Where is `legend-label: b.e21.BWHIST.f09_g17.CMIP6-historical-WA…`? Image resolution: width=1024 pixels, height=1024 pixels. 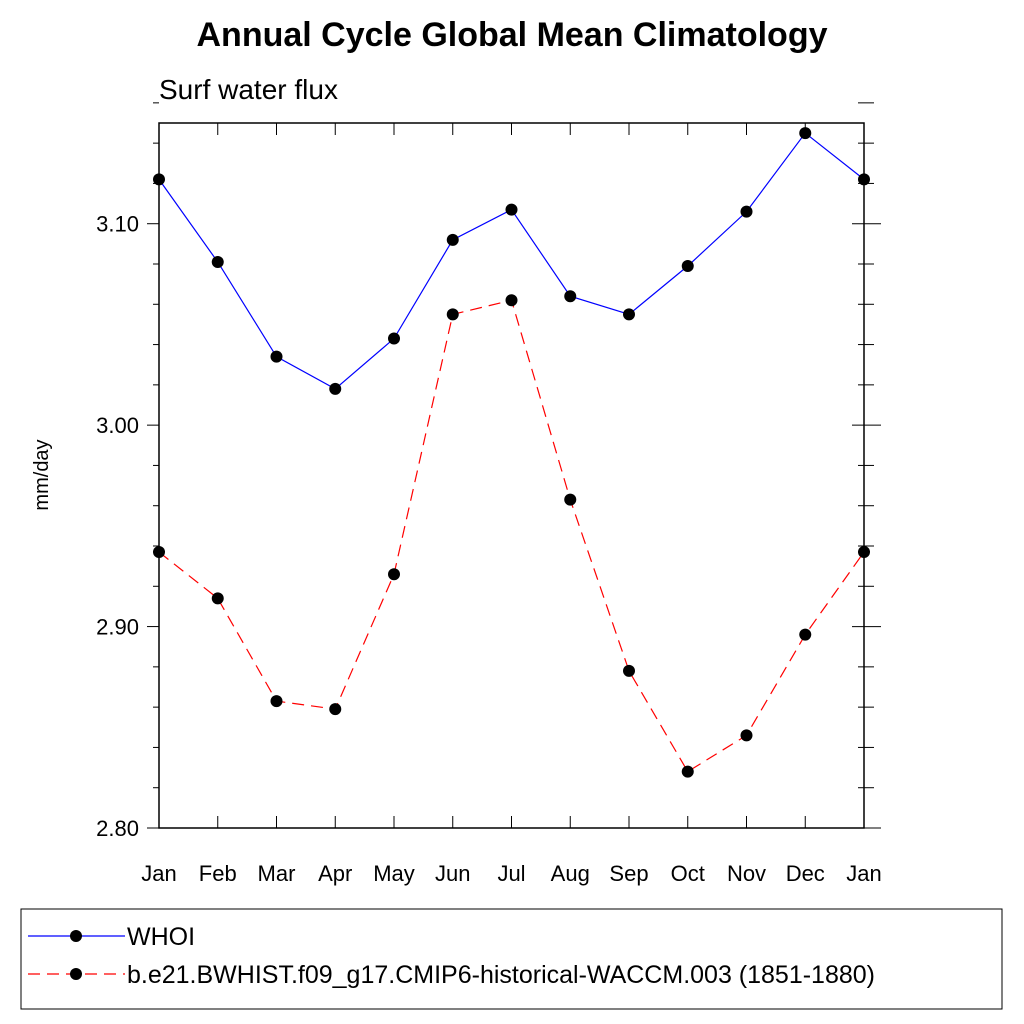 legend-label: b.e21.BWHIST.f09_g17.CMIP6-historical-WA… is located at coordinates (501, 975).